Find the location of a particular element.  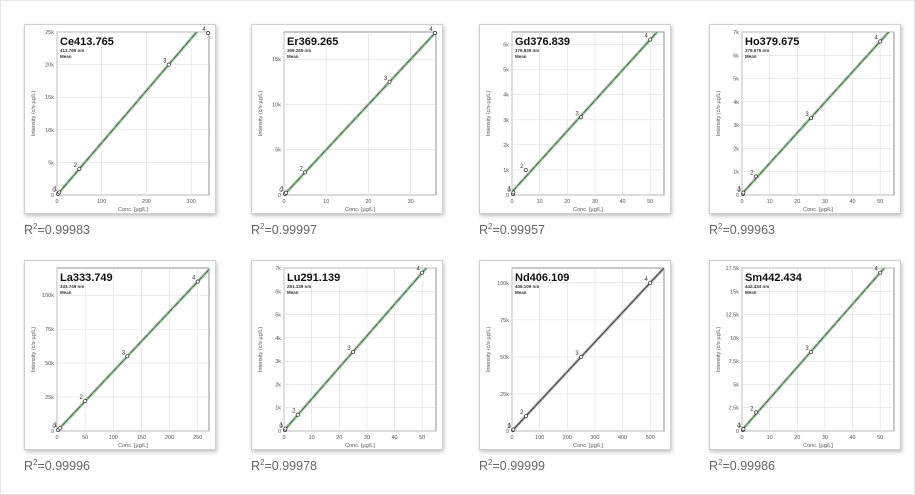

chart-subtitle: 376.839 nm is located at coordinates (527, 50).